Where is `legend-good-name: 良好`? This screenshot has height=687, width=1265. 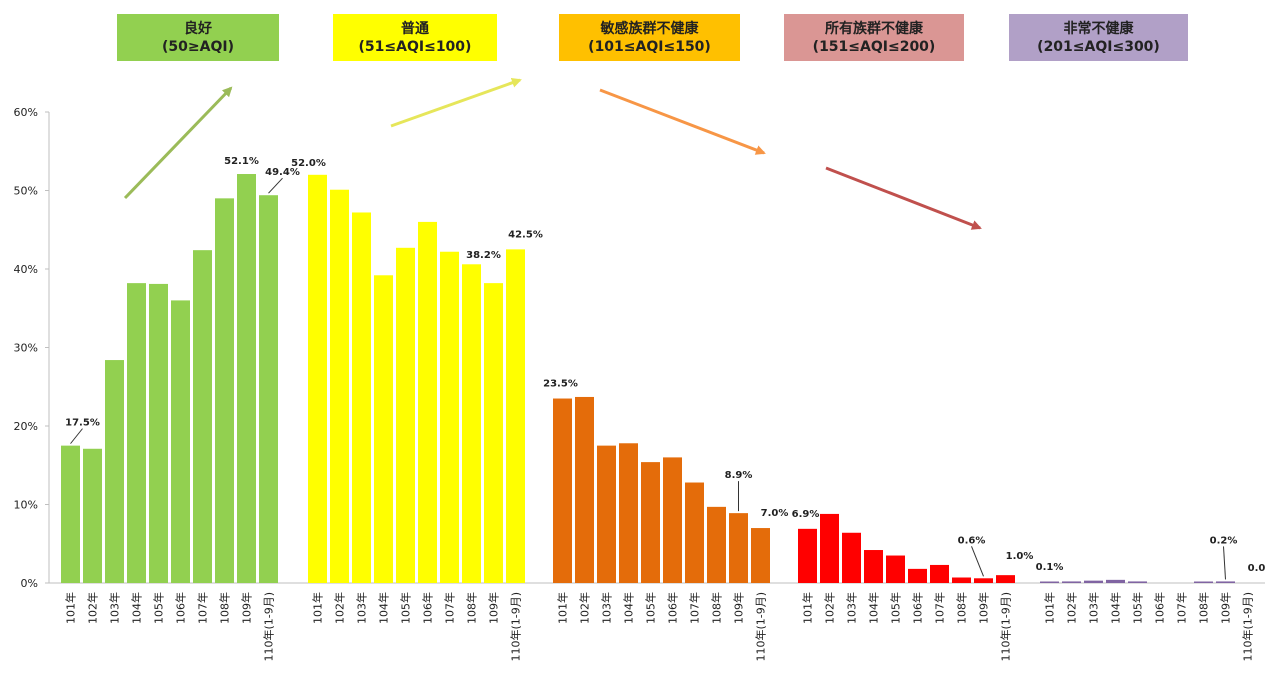 legend-good-name: 良好 is located at coordinates (198, 28).